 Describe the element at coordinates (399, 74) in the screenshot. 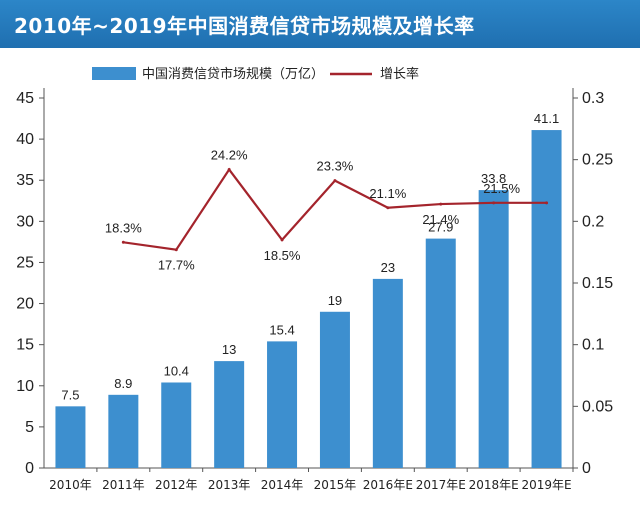

I see `legend-line-label: 增长率` at that location.